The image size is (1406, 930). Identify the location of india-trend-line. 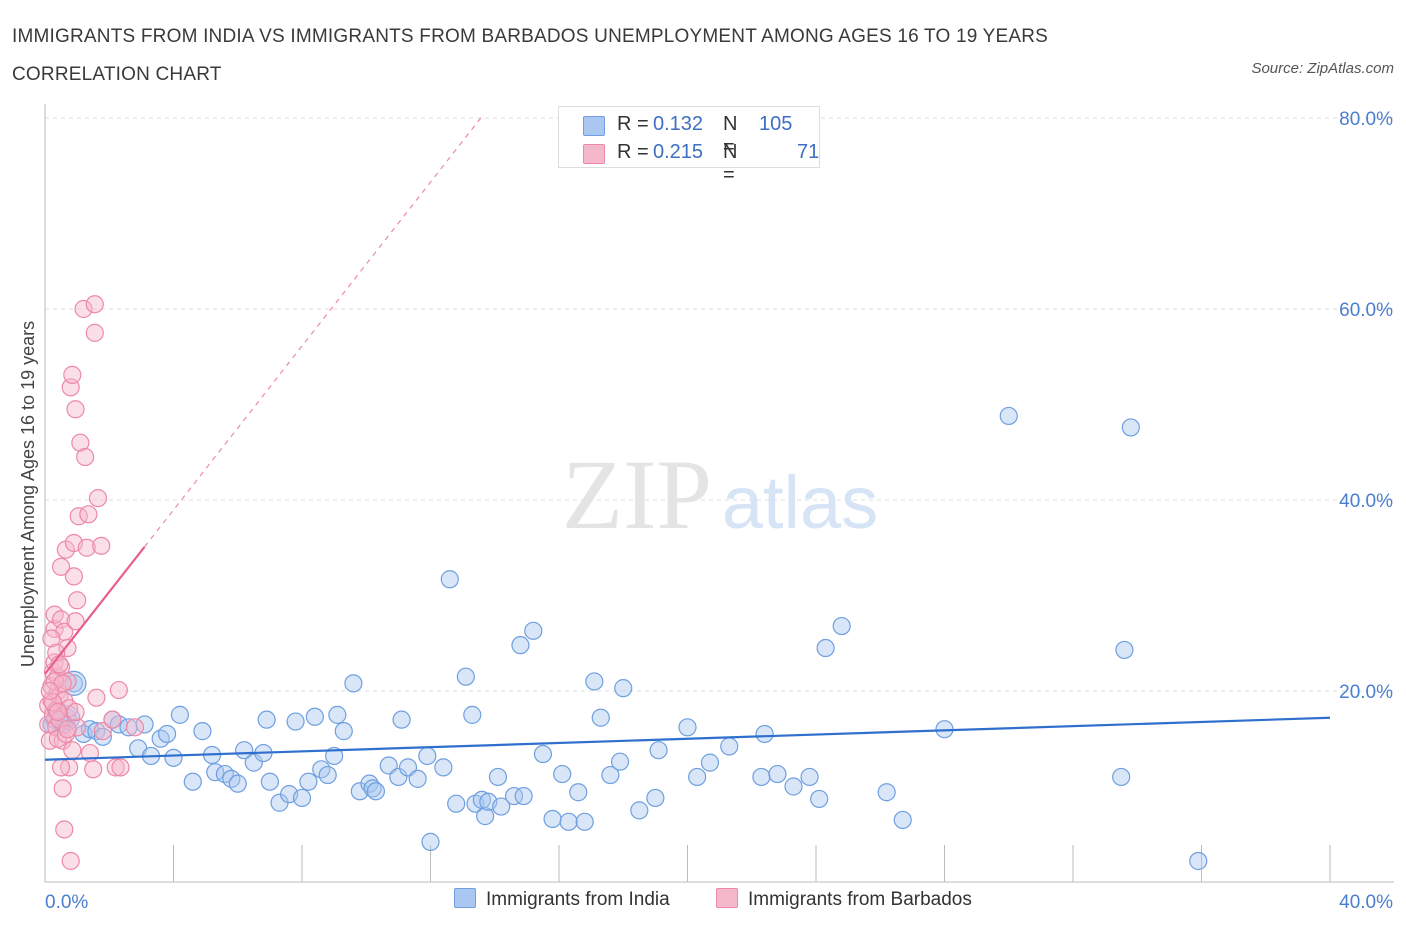
(687, 738).